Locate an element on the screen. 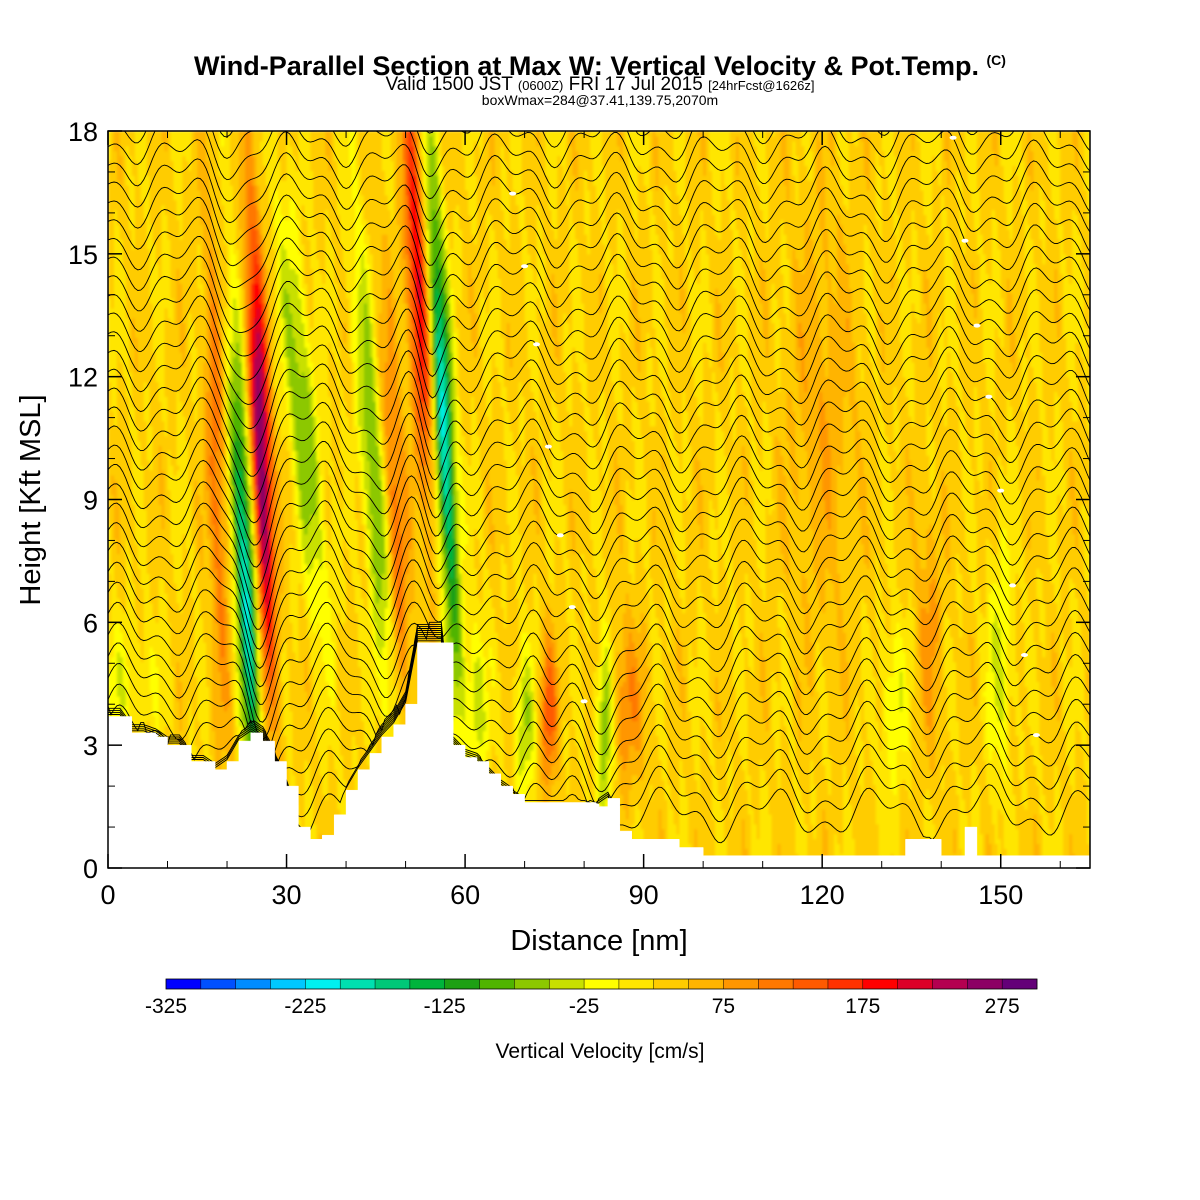 The height and width of the screenshot is (1200, 1200). x-tick-label: 0 is located at coordinates (107, 895).